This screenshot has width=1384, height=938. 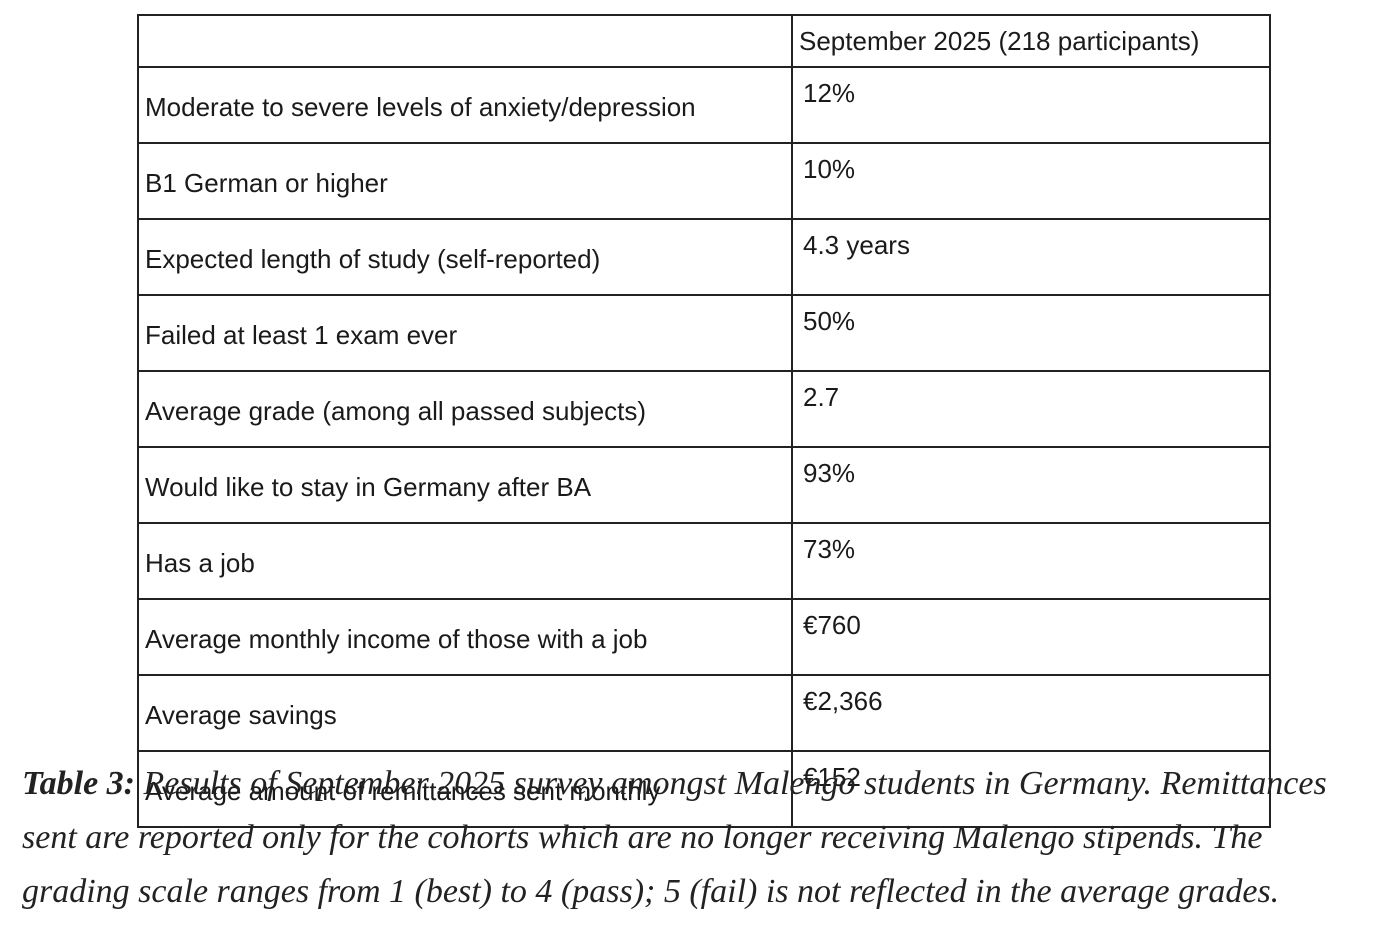 I want to click on row-label: Failed at least 1 exam ever, so click(x=465, y=333).